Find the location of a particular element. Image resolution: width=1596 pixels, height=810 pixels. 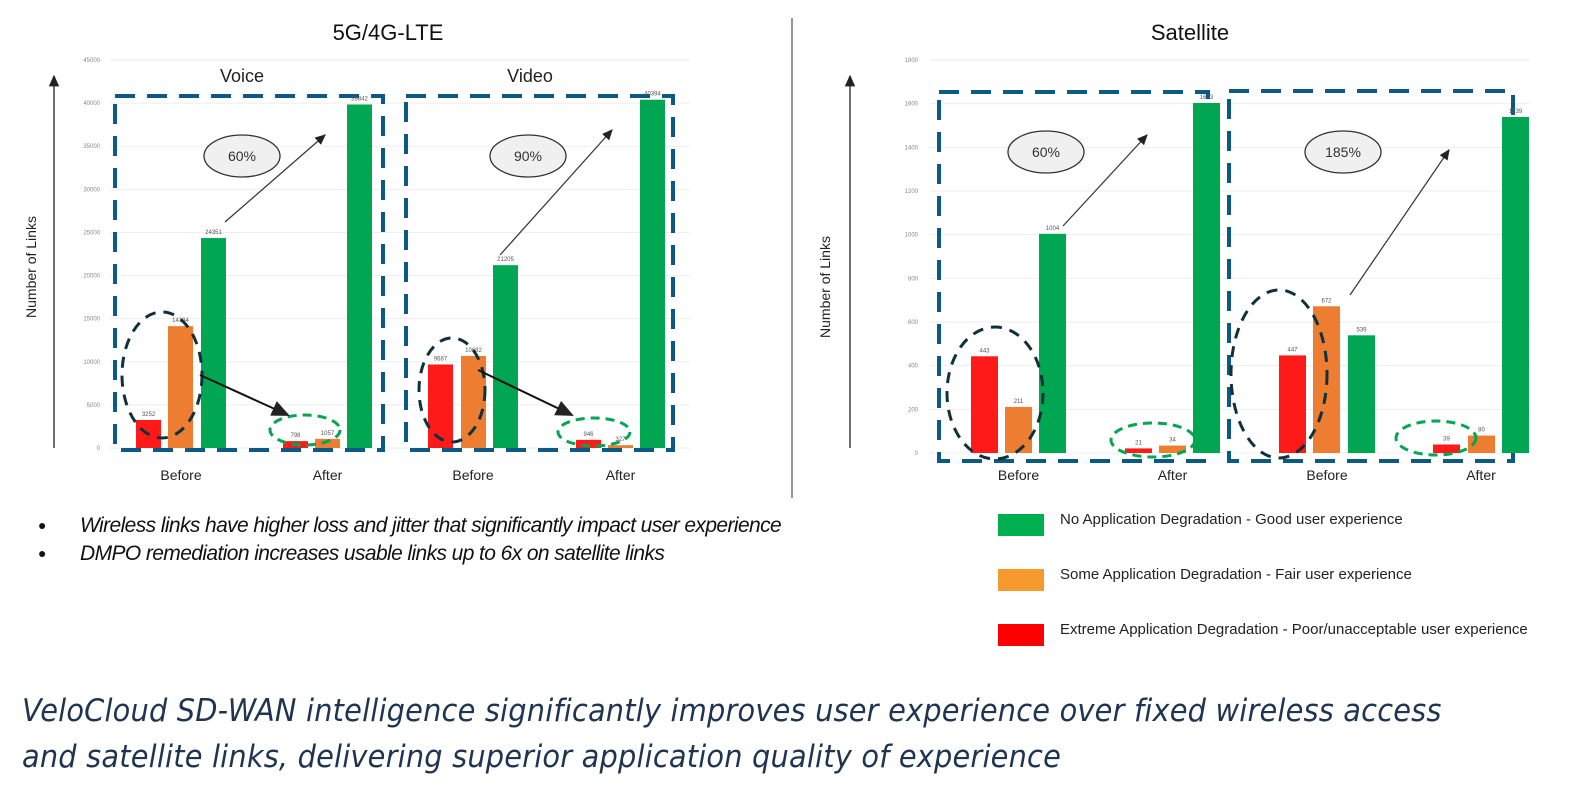

y-tick-label: 0 is located at coordinates (917, 454).